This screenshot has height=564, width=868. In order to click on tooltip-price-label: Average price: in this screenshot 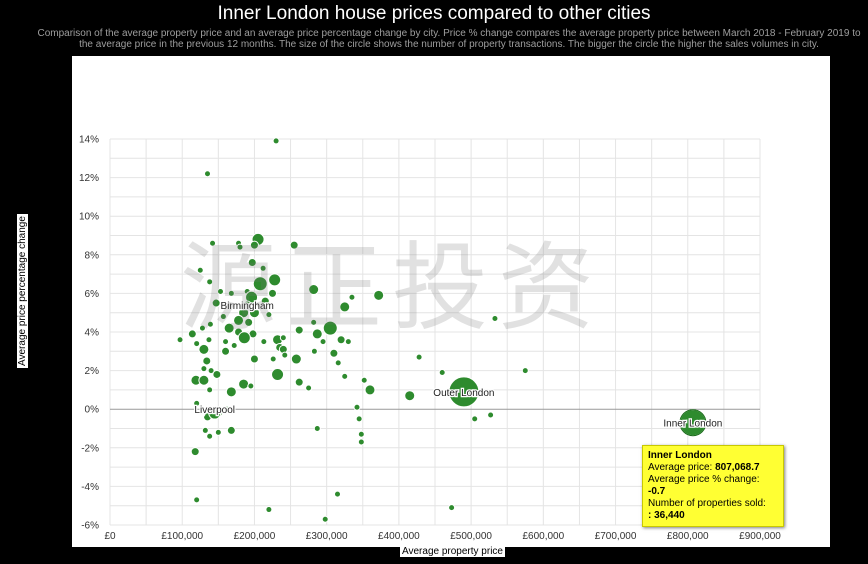, I will do `click(680, 467)`.